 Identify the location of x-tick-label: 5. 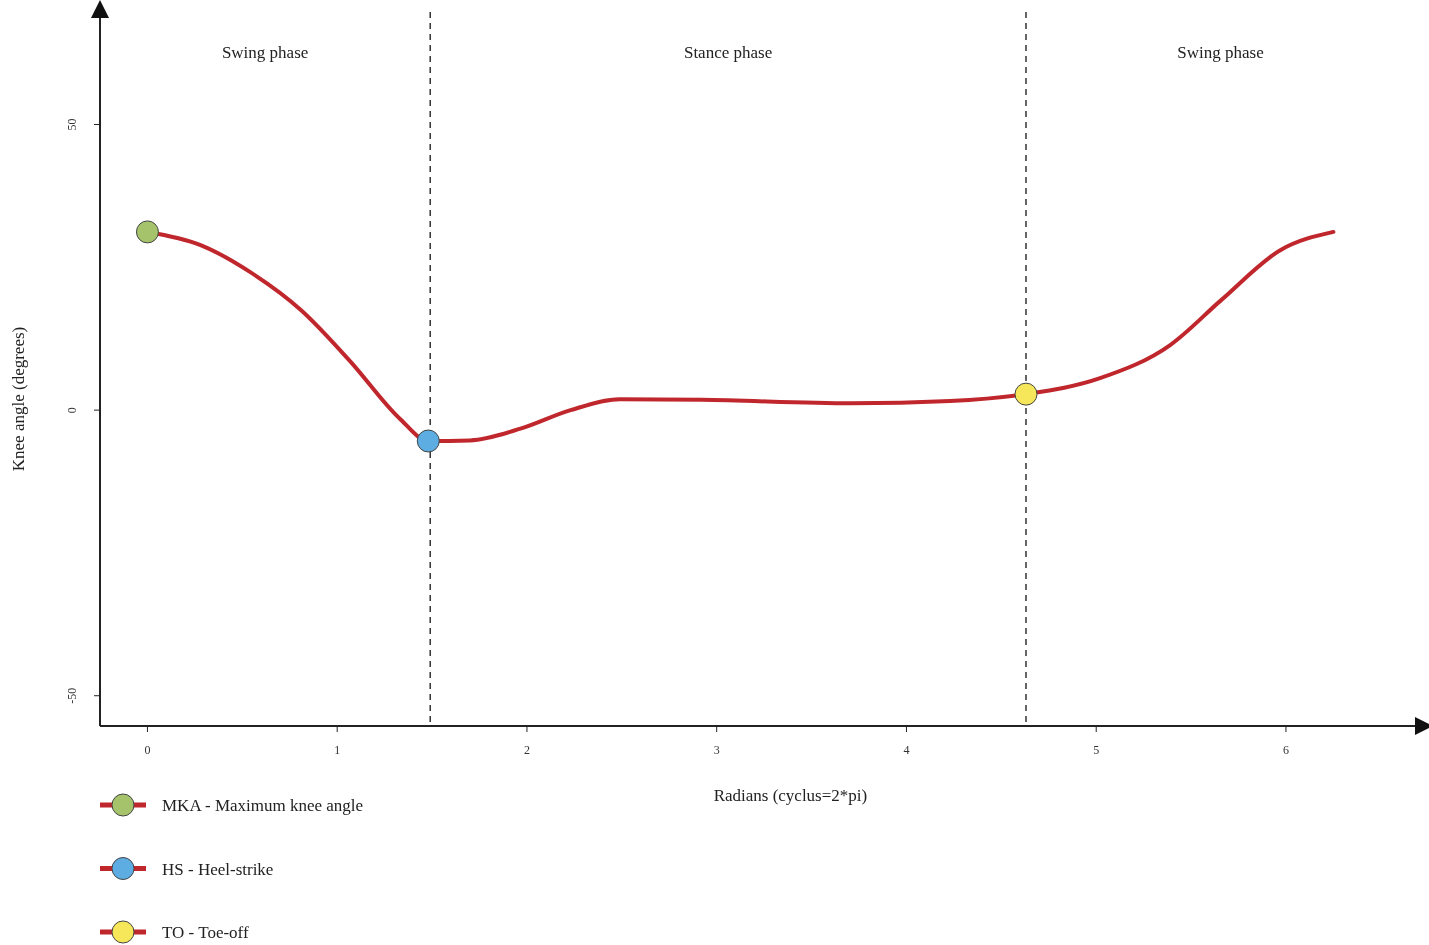
(1096, 750).